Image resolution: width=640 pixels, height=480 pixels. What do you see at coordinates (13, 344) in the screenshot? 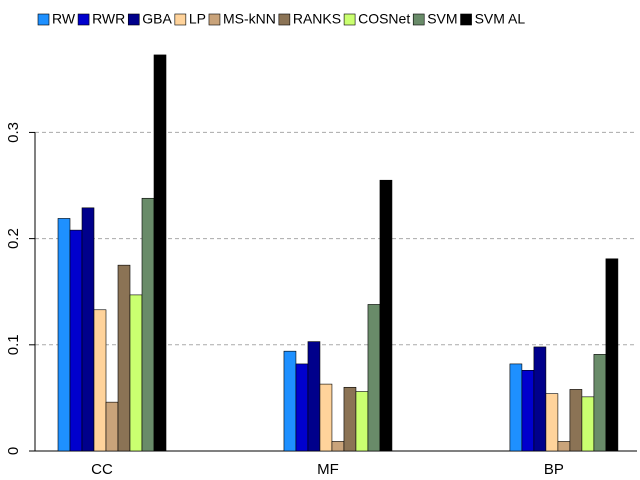
I see `y-tick-label: 0.1` at bounding box center [13, 344].